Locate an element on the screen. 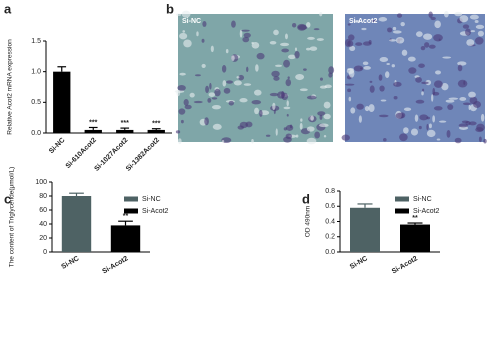 This screenshot has width=500, height=338. y-tick-label: 0.2 is located at coordinates (330, 237).